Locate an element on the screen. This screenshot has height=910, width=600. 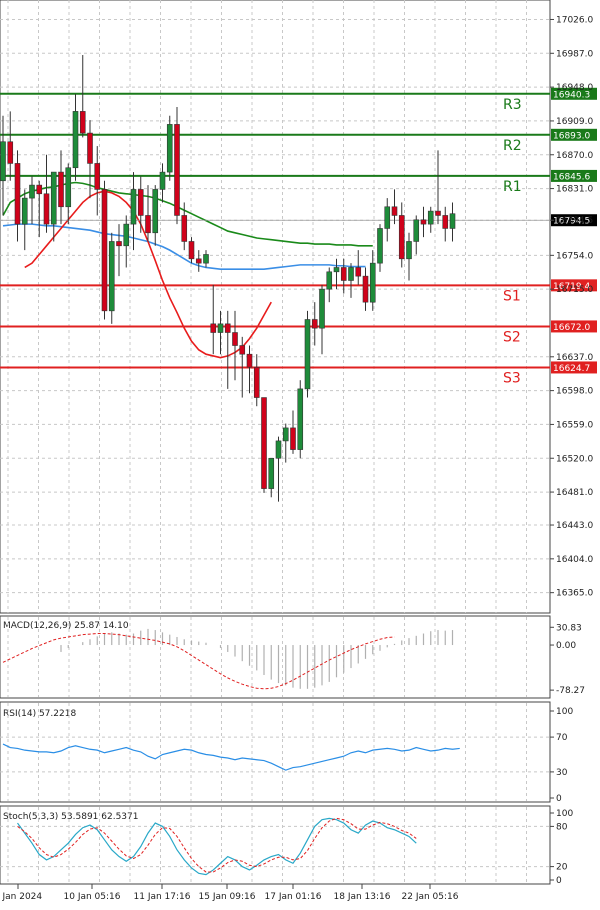
level-price-label: 16624.7 is located at coordinates (571, 369).